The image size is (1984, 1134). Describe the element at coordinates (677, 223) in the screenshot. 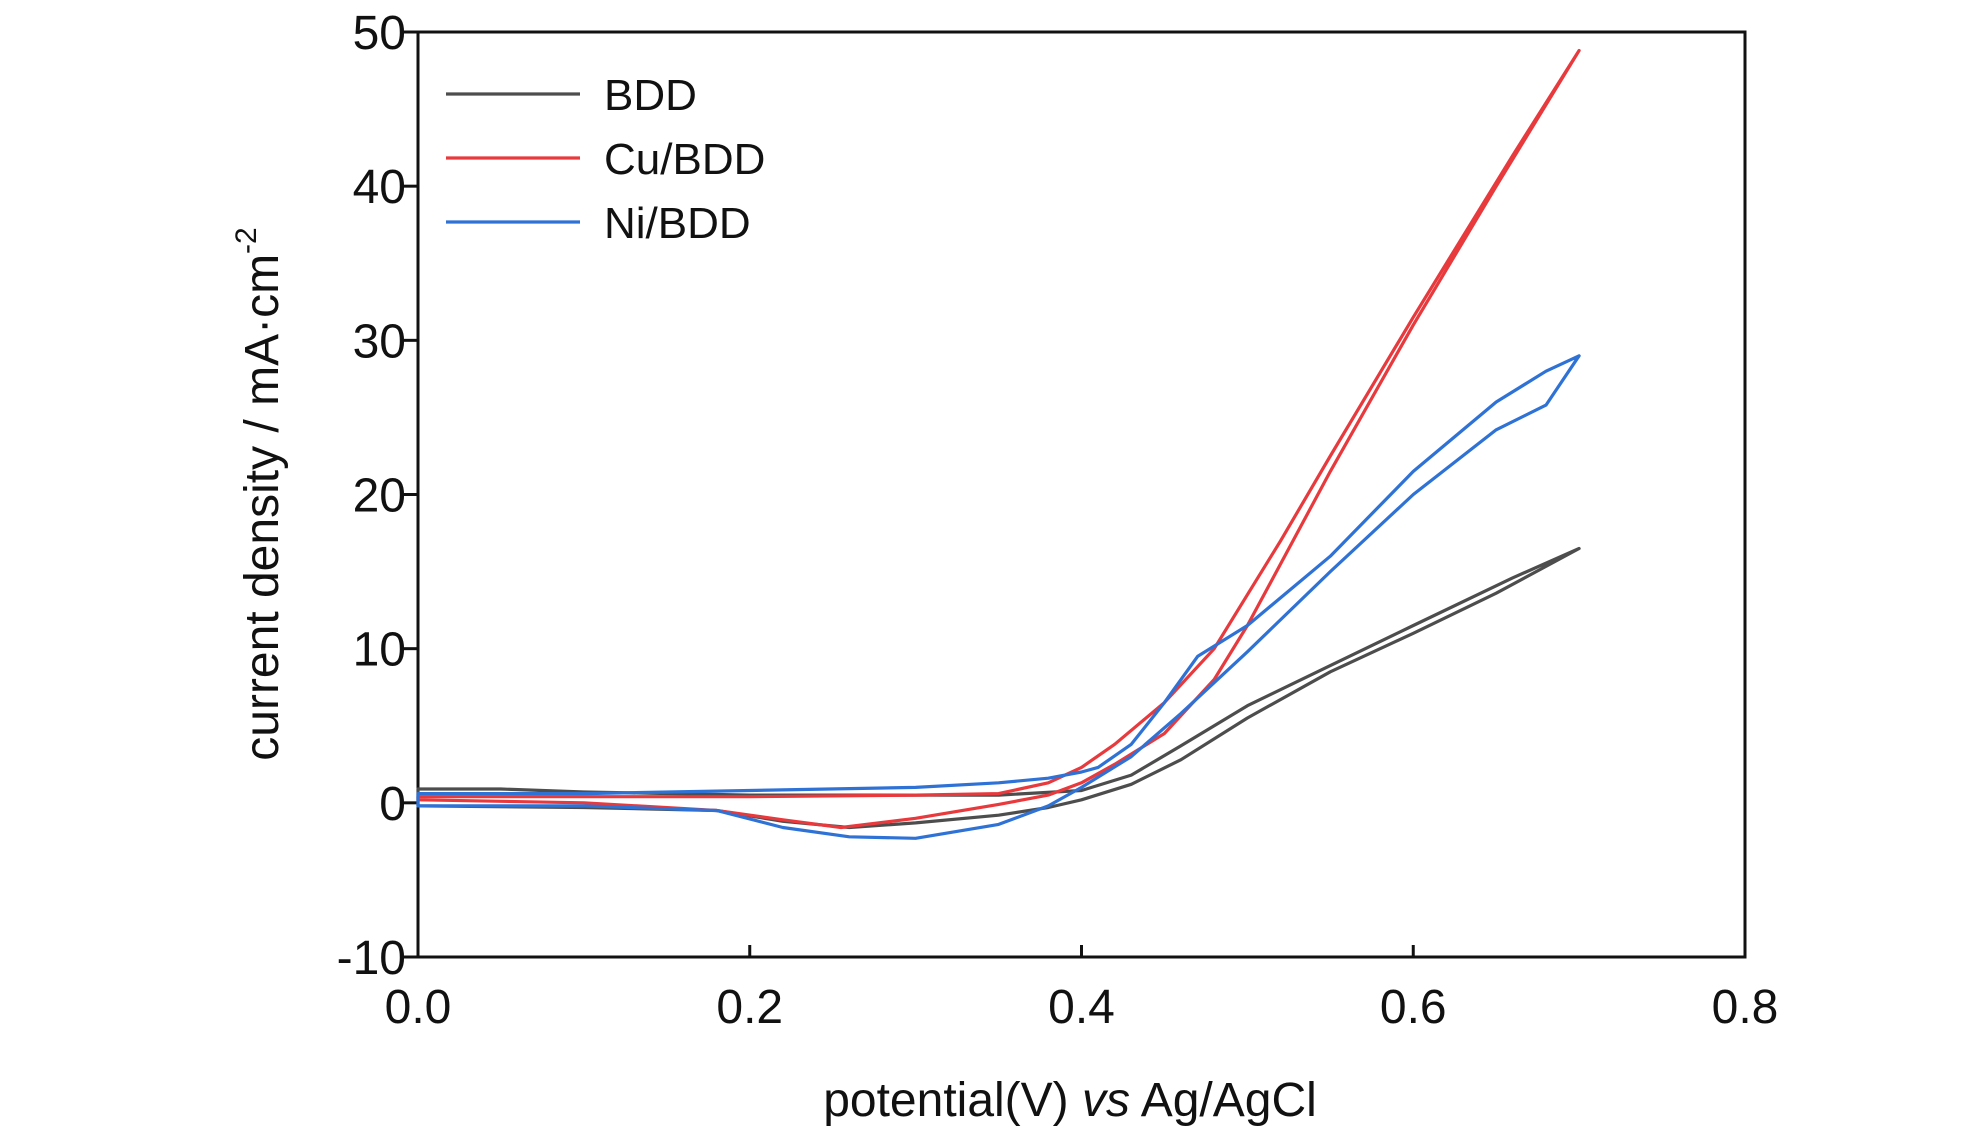

I see `legend-label: Ni/BDD` at that location.